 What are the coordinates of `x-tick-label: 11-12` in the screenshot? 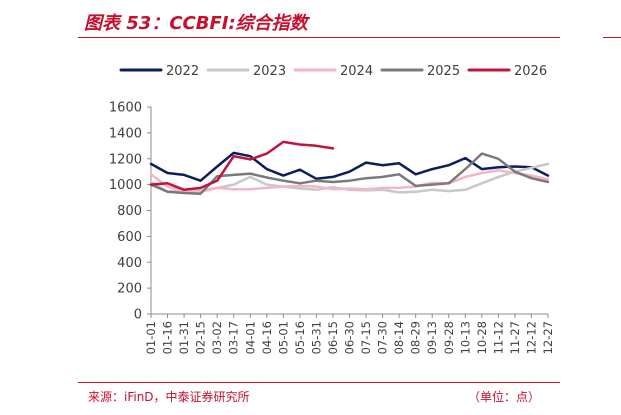 It's located at (498, 337).